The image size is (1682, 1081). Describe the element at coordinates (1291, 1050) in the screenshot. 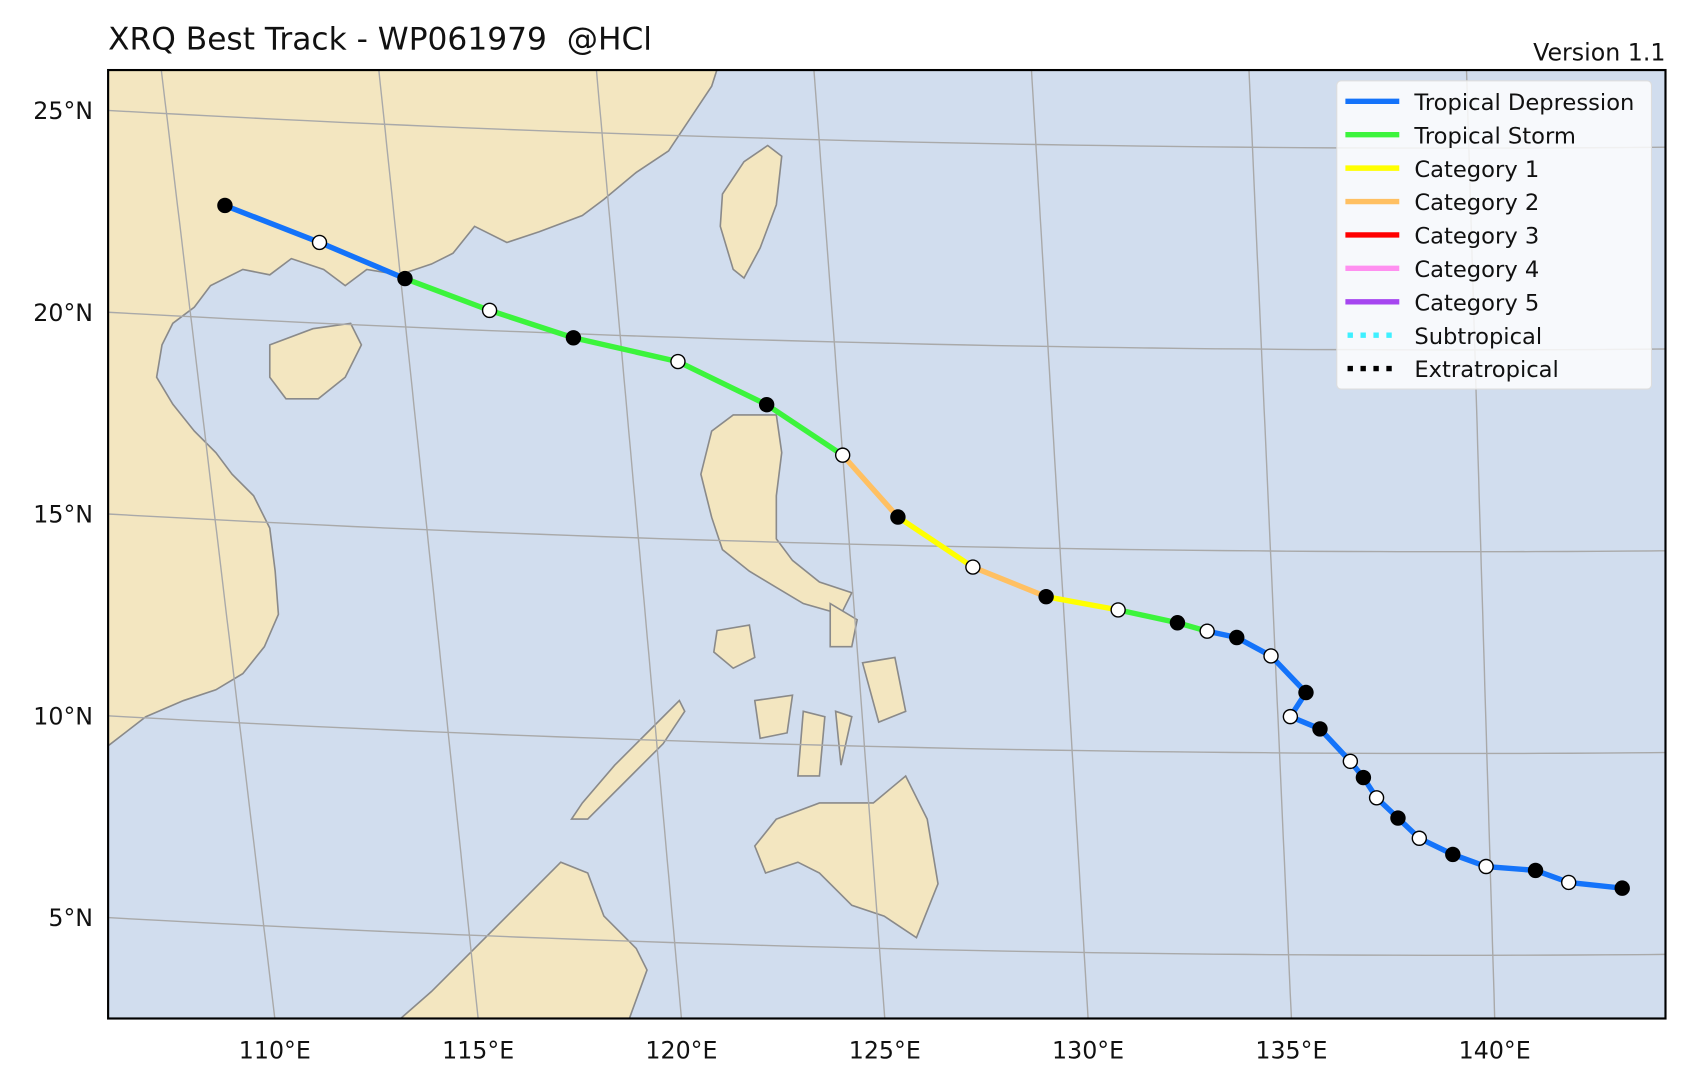

I see `lon-tick-label: 135°E` at that location.